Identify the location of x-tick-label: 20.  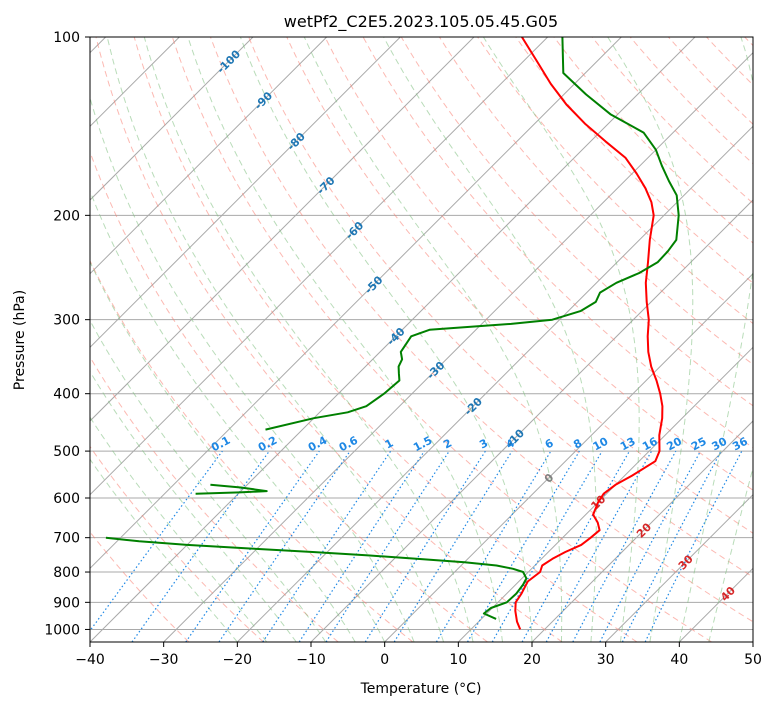
(532, 660).